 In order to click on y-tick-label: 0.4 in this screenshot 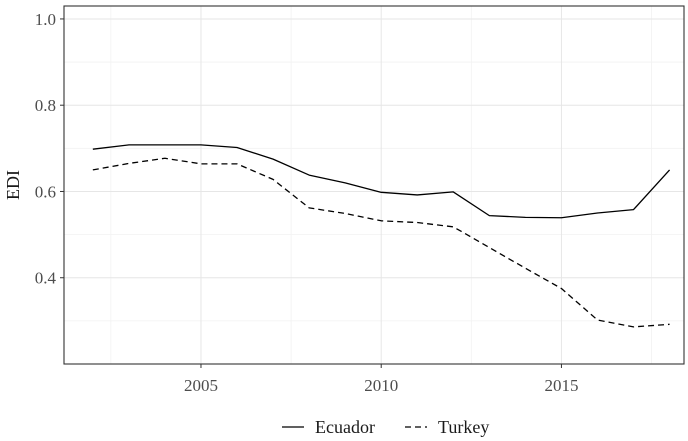, I will do `click(46, 278)`.